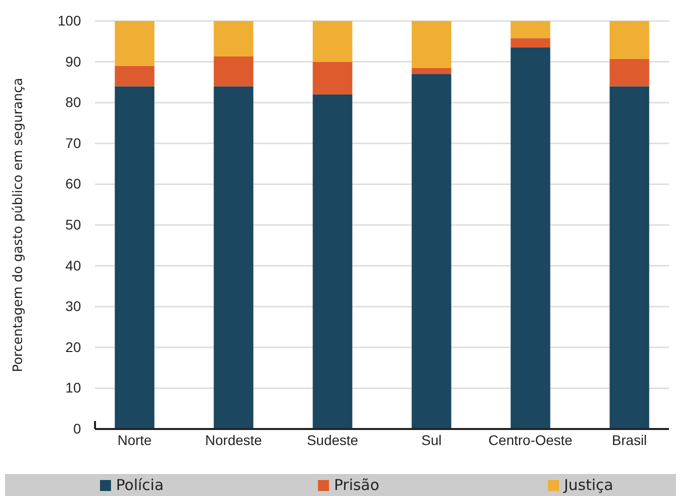 The image size is (681, 496). What do you see at coordinates (629, 440) in the screenshot?
I see `x-tick-label: Brasil` at bounding box center [629, 440].